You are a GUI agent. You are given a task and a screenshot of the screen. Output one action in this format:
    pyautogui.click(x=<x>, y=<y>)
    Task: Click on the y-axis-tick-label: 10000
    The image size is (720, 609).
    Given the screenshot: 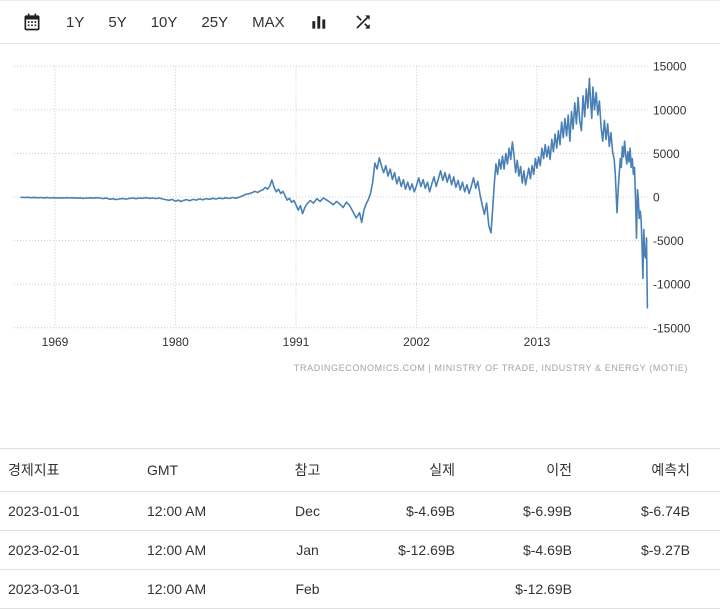 What is the action you would take?
    pyautogui.click(x=670, y=110)
    